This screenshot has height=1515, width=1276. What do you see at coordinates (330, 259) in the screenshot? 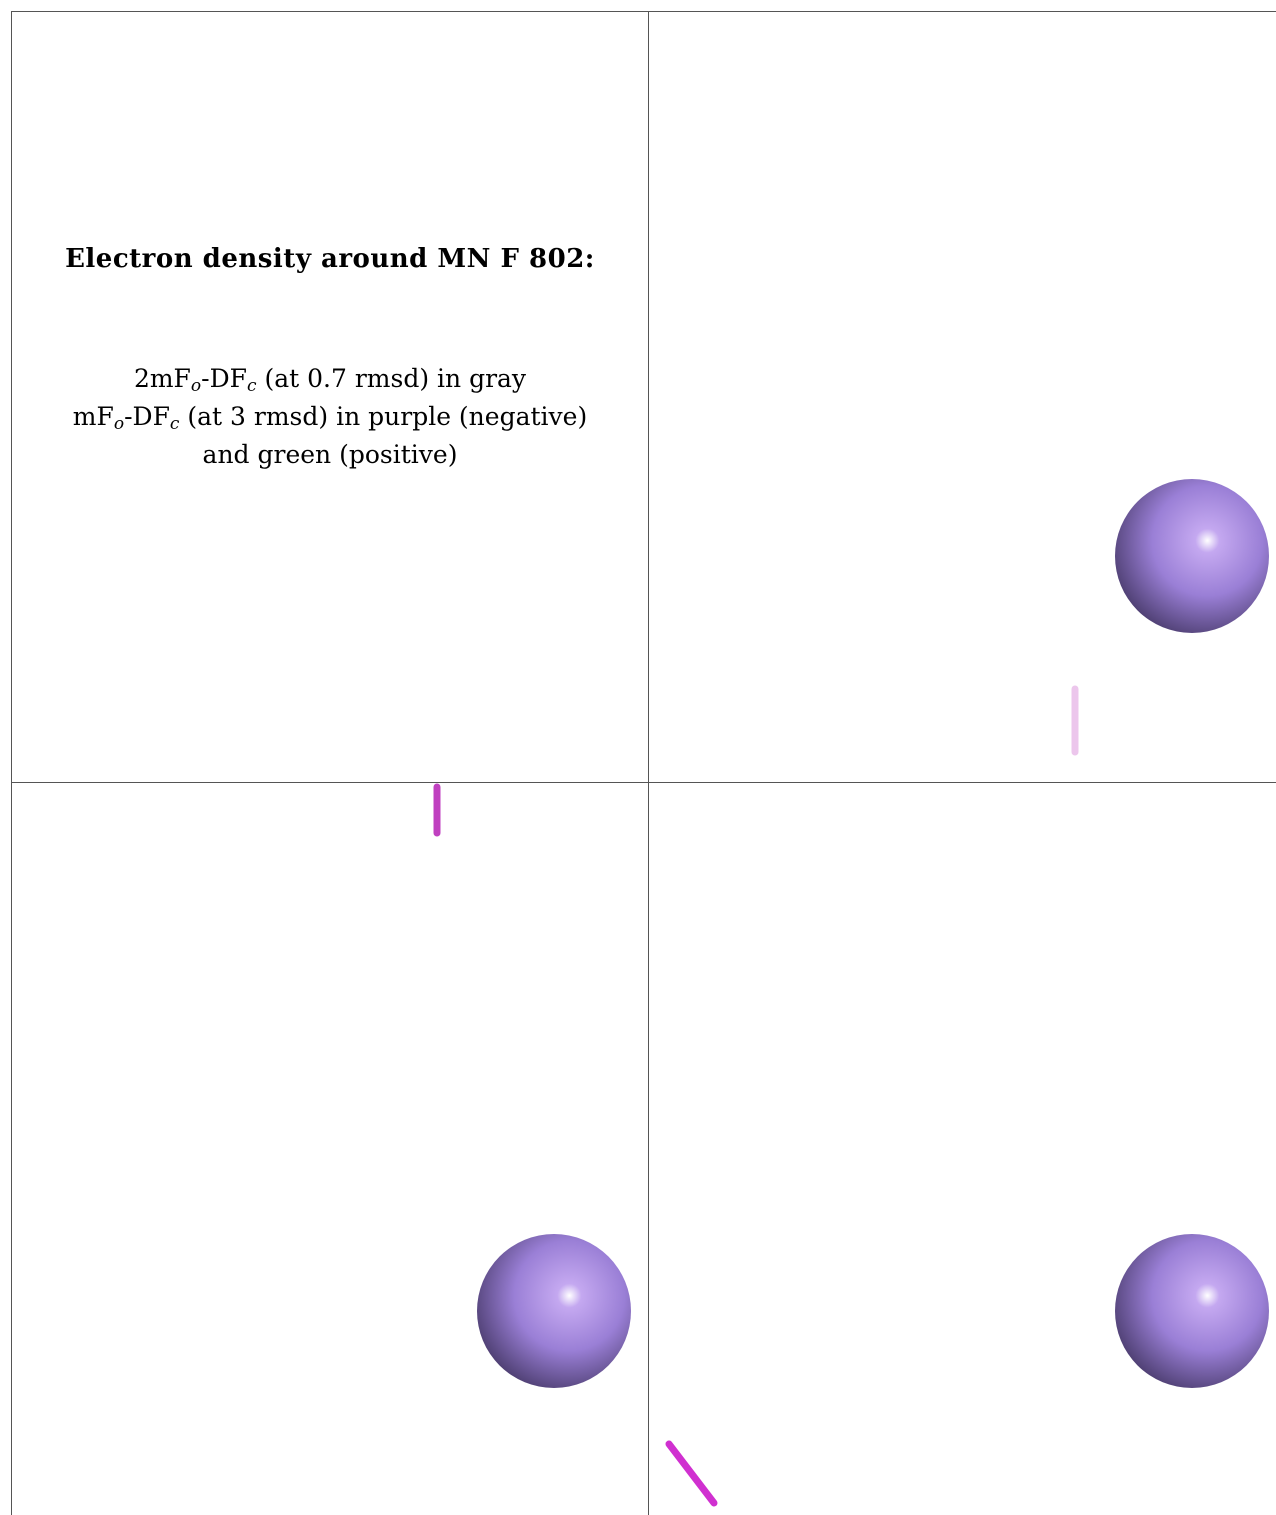
I see `caption-title: Electron density around MN F 802:` at bounding box center [330, 259].